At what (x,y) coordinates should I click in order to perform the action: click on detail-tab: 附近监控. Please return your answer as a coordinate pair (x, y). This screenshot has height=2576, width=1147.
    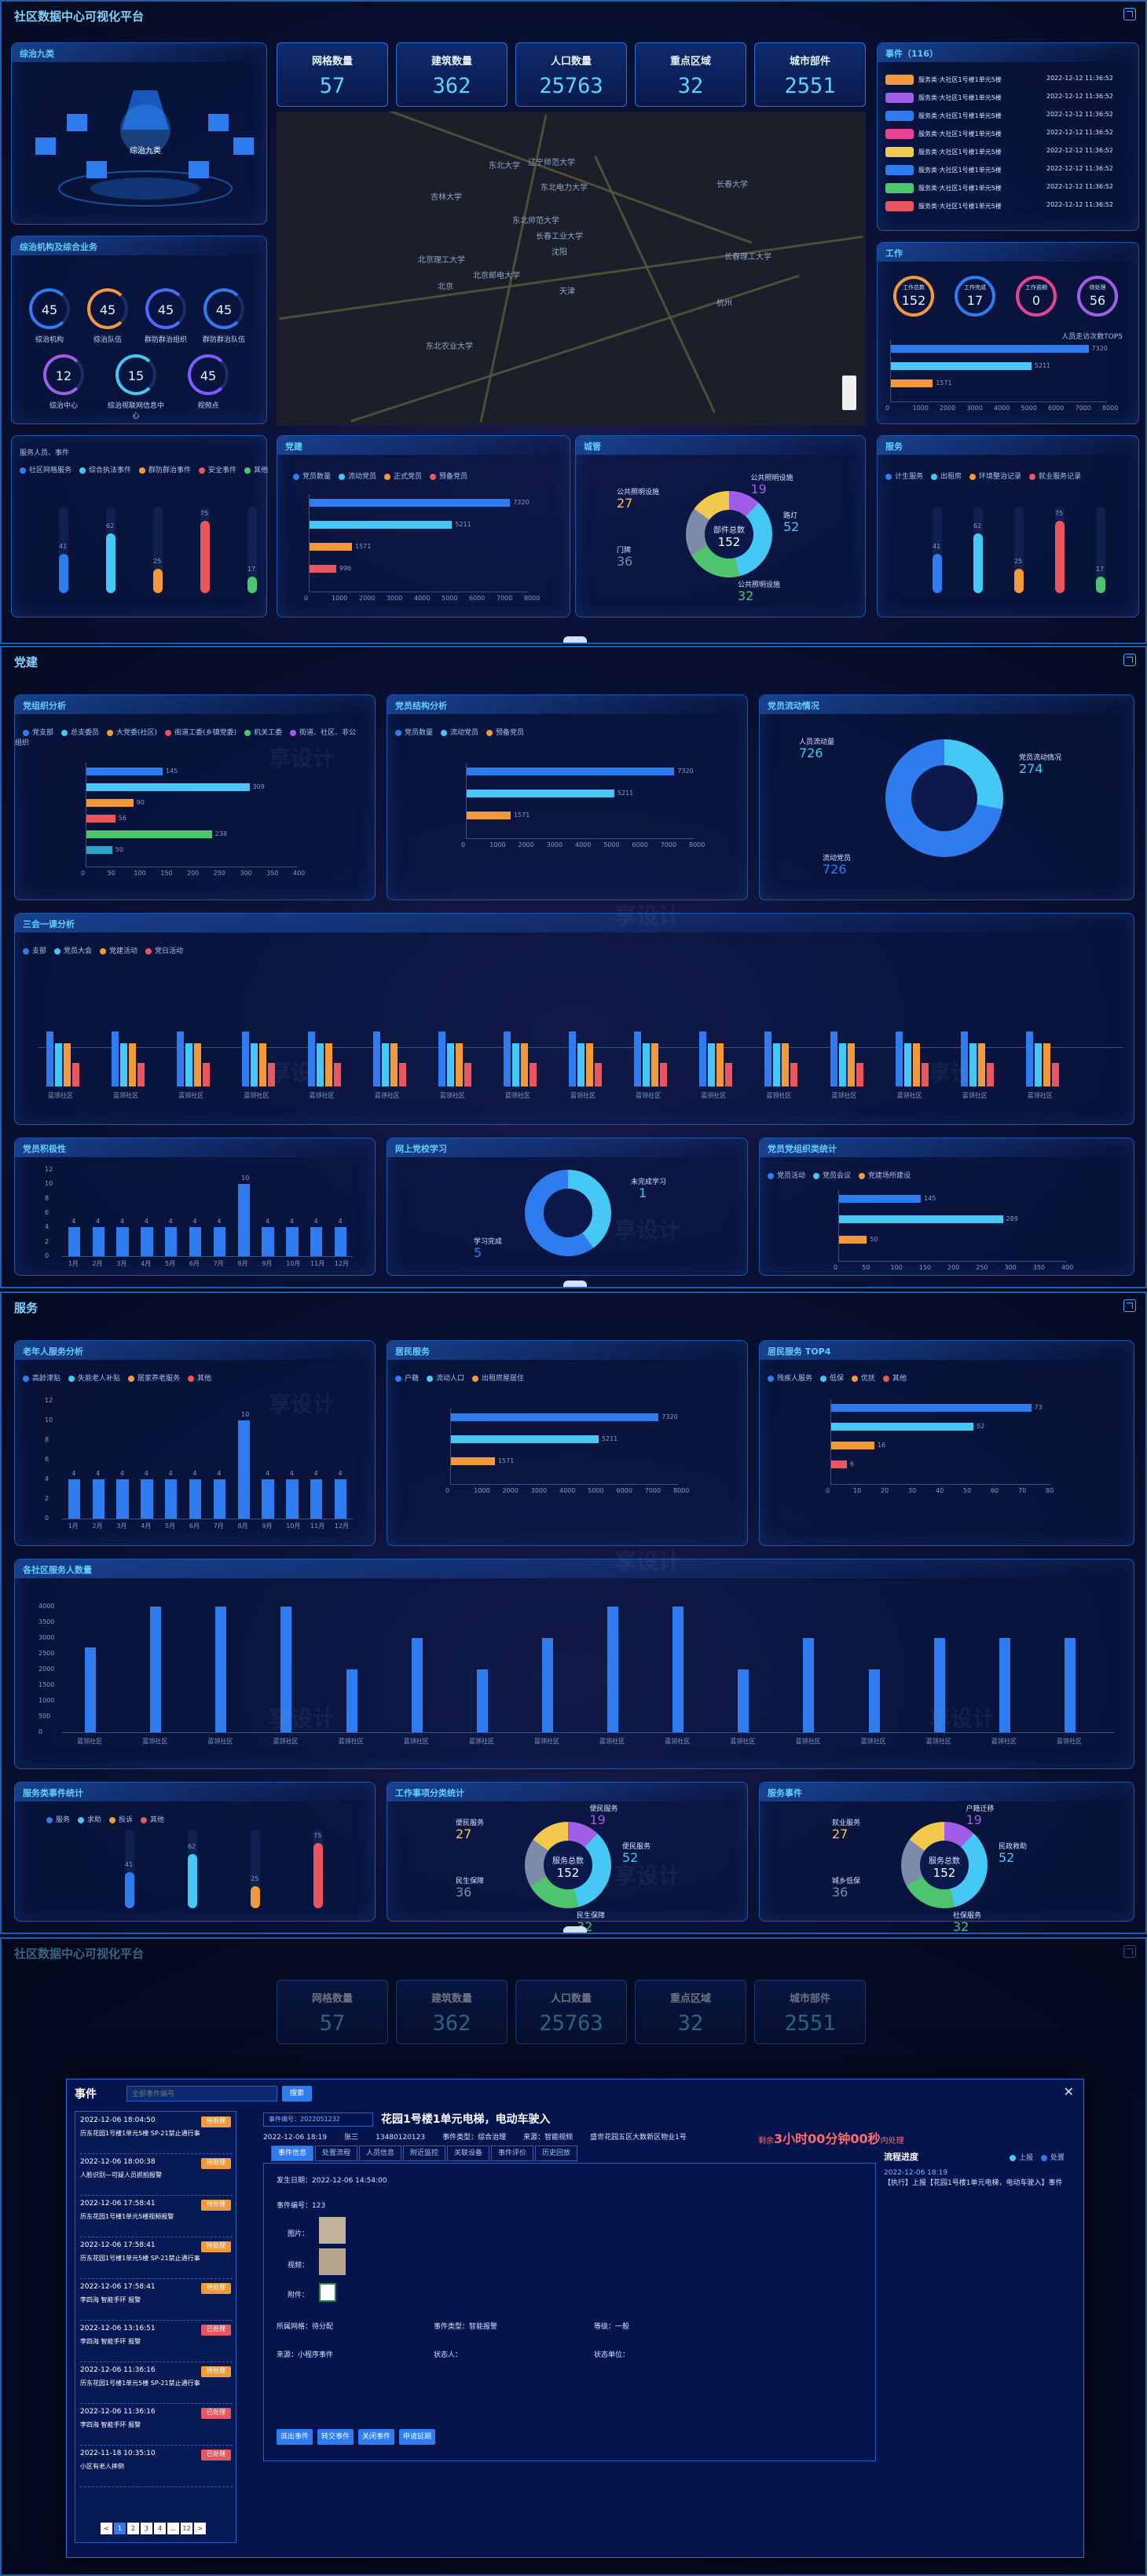
    Looking at the image, I should click on (424, 2153).